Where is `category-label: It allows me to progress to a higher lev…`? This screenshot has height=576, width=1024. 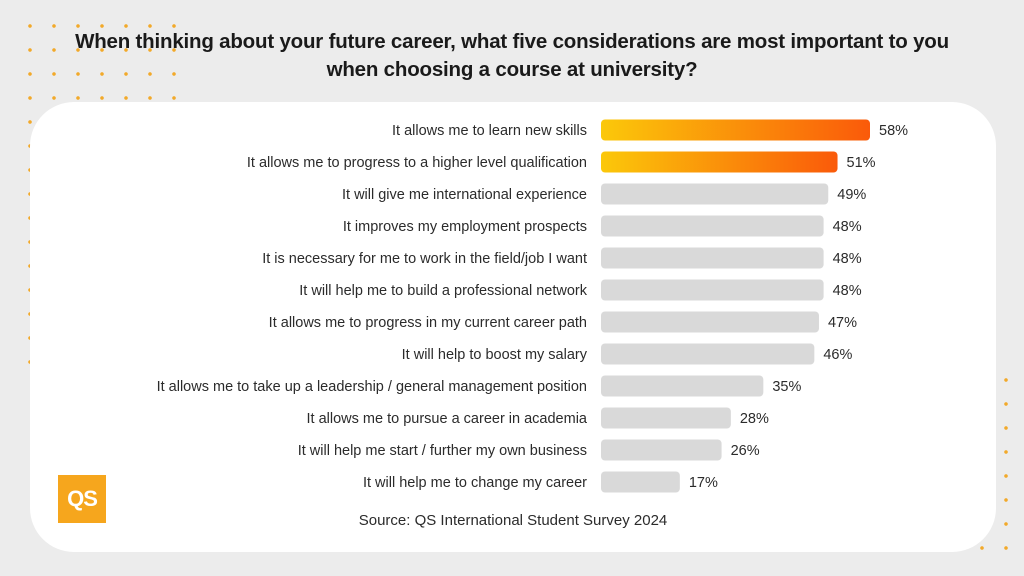
category-label: It allows me to progress to a higher lev… is located at coordinates (417, 163).